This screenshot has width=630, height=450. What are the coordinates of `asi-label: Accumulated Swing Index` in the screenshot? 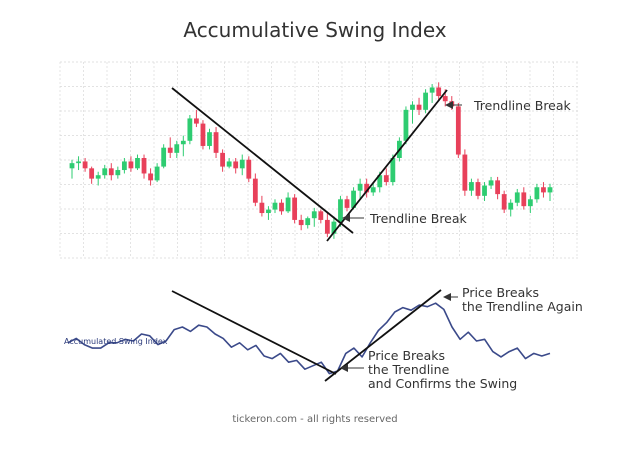 It's located at (116, 341).